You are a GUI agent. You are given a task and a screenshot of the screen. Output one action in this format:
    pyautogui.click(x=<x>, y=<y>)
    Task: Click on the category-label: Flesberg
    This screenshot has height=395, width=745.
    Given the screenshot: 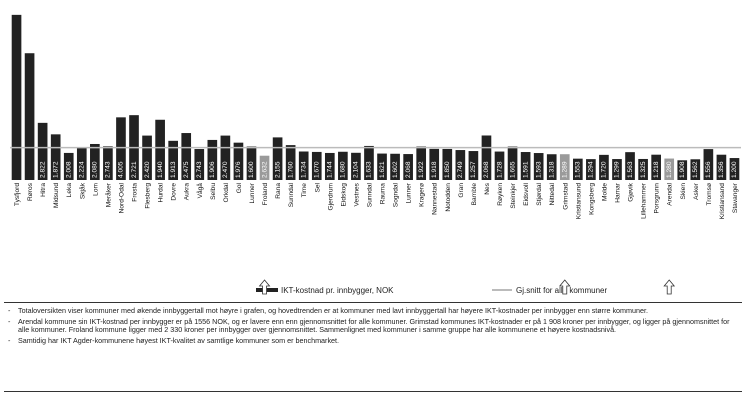 What is the action you would take?
    pyautogui.click(x=148, y=196)
    